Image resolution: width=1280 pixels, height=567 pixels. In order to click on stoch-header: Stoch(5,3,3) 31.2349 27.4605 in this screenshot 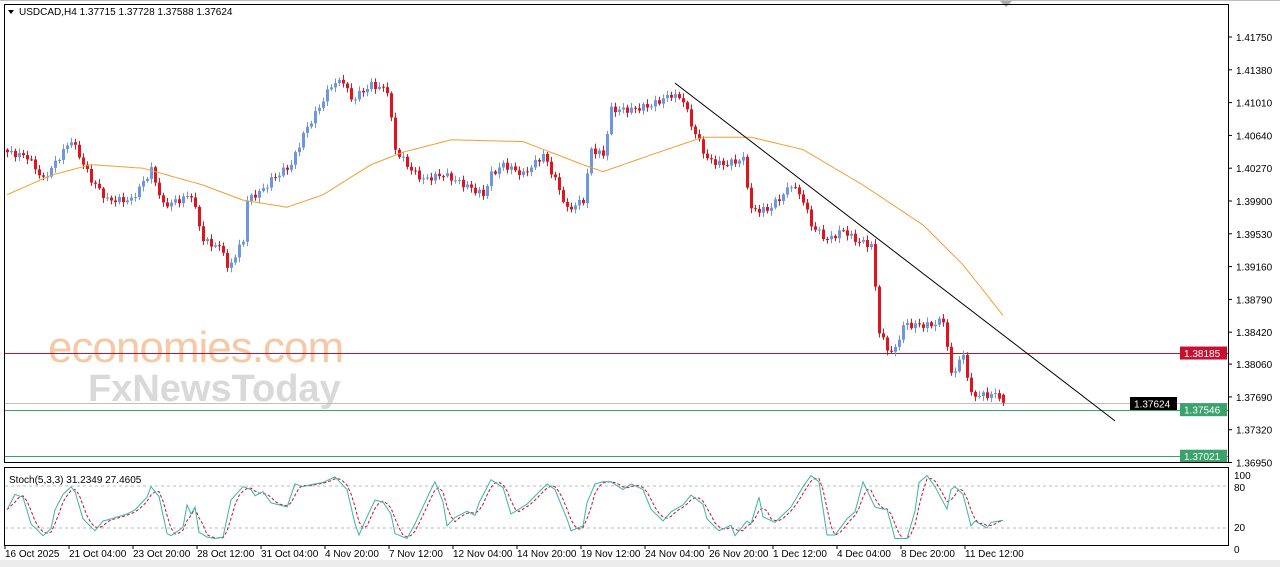, I will do `click(75, 480)`.